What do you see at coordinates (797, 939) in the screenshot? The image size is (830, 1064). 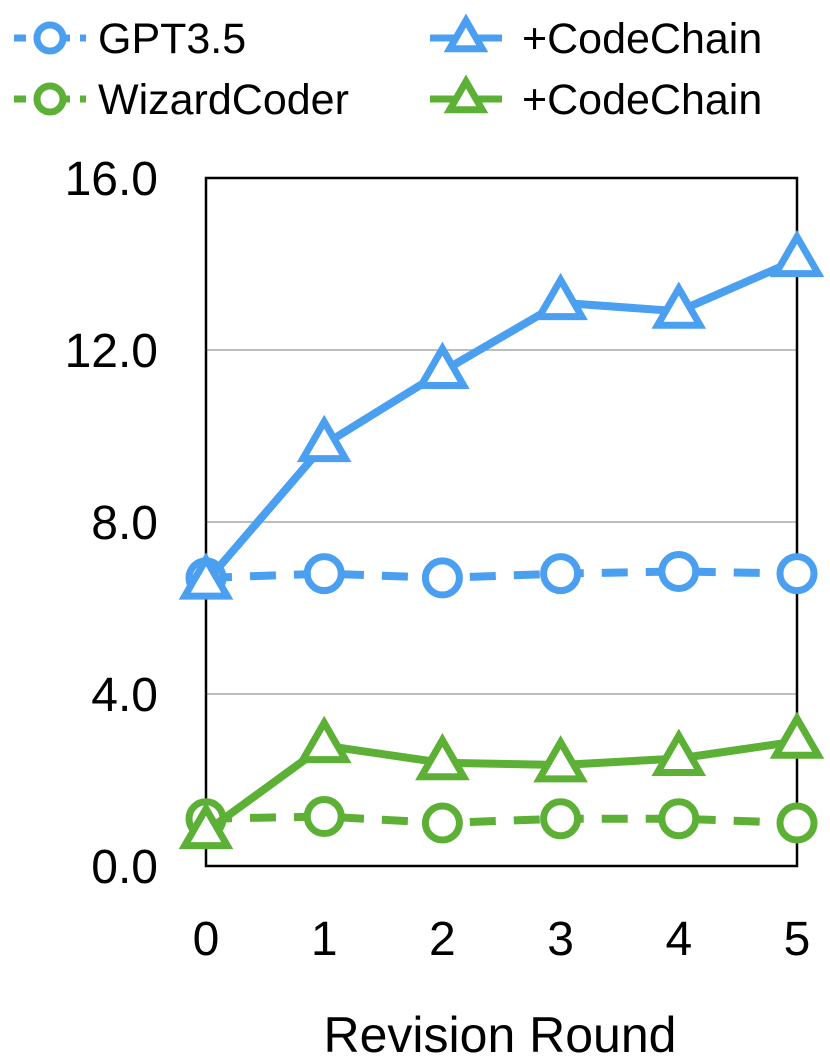 I see `x-tick-label: 5` at bounding box center [797, 939].